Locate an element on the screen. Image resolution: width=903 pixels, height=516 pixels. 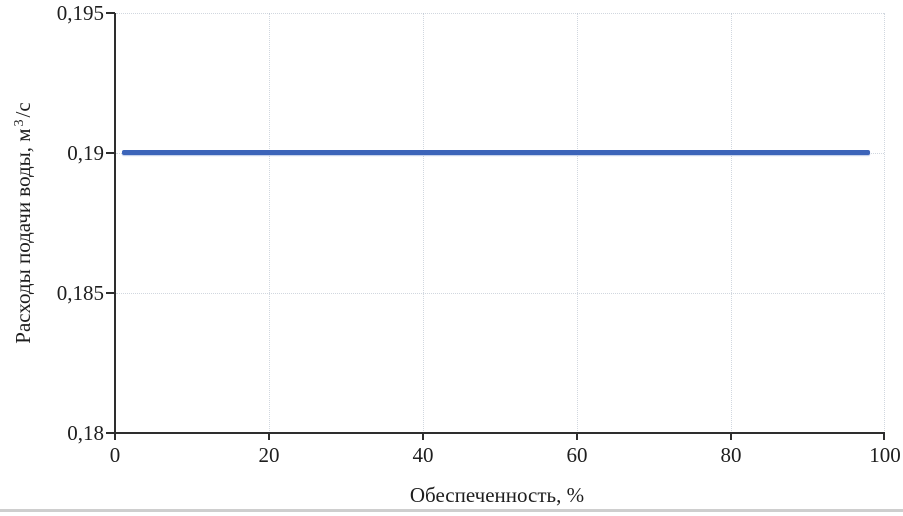
y-axis-title: Расходы подачи воды, м3/с is located at coordinates (21, 223).